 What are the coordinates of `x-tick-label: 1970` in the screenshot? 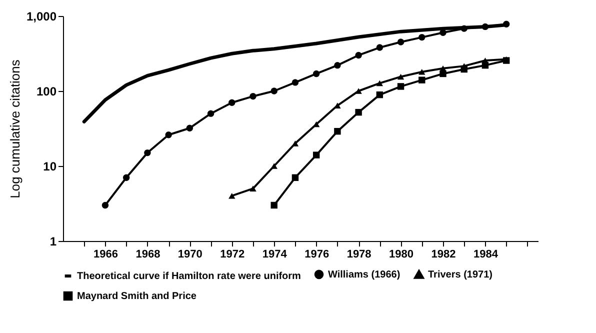 It's located at (190, 254).